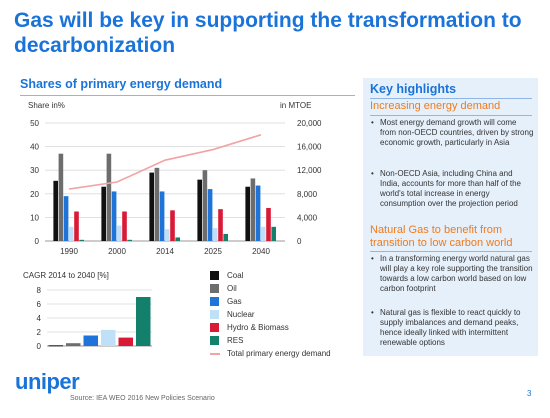  I want to click on legend-label: Coal, so click(235, 275).